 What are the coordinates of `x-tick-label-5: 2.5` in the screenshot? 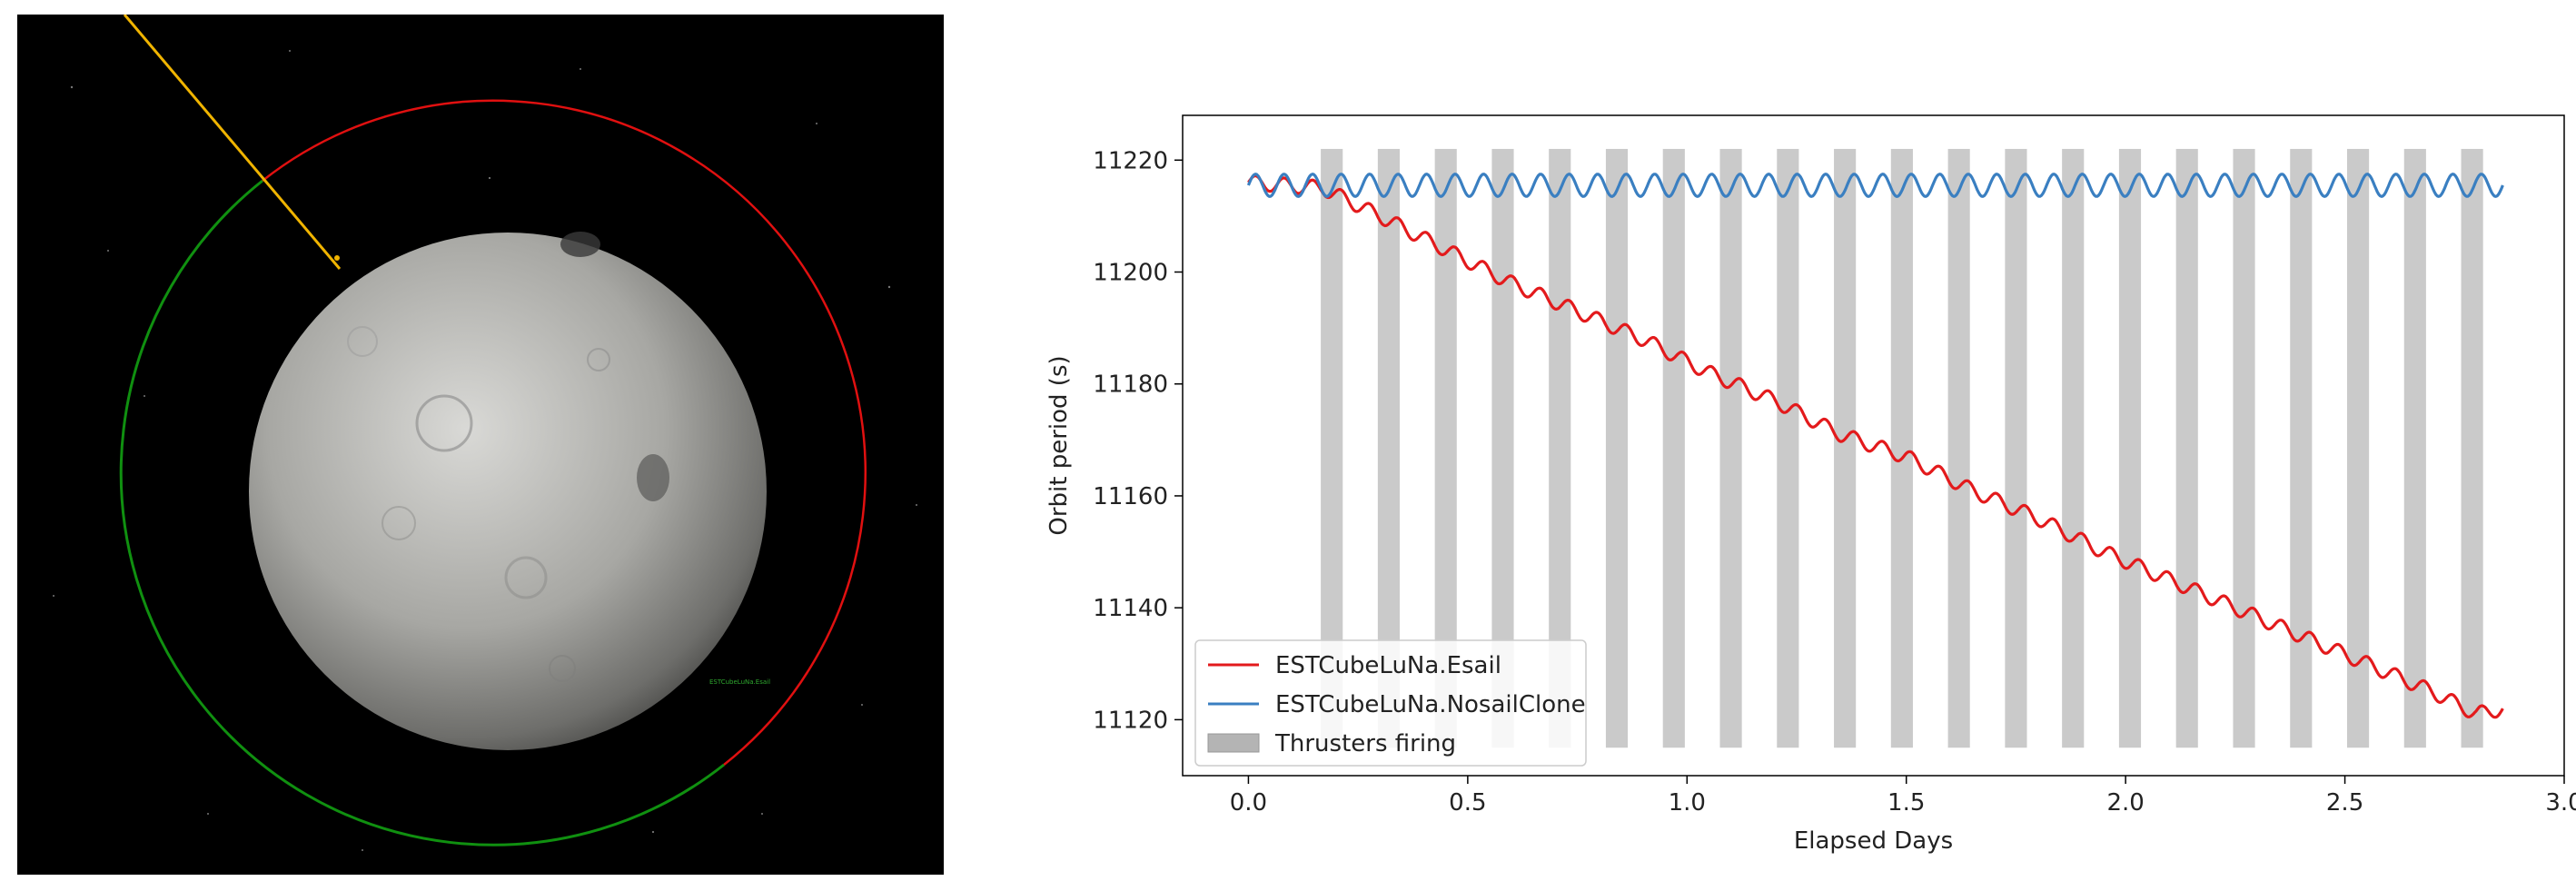 It's located at (2344, 803).